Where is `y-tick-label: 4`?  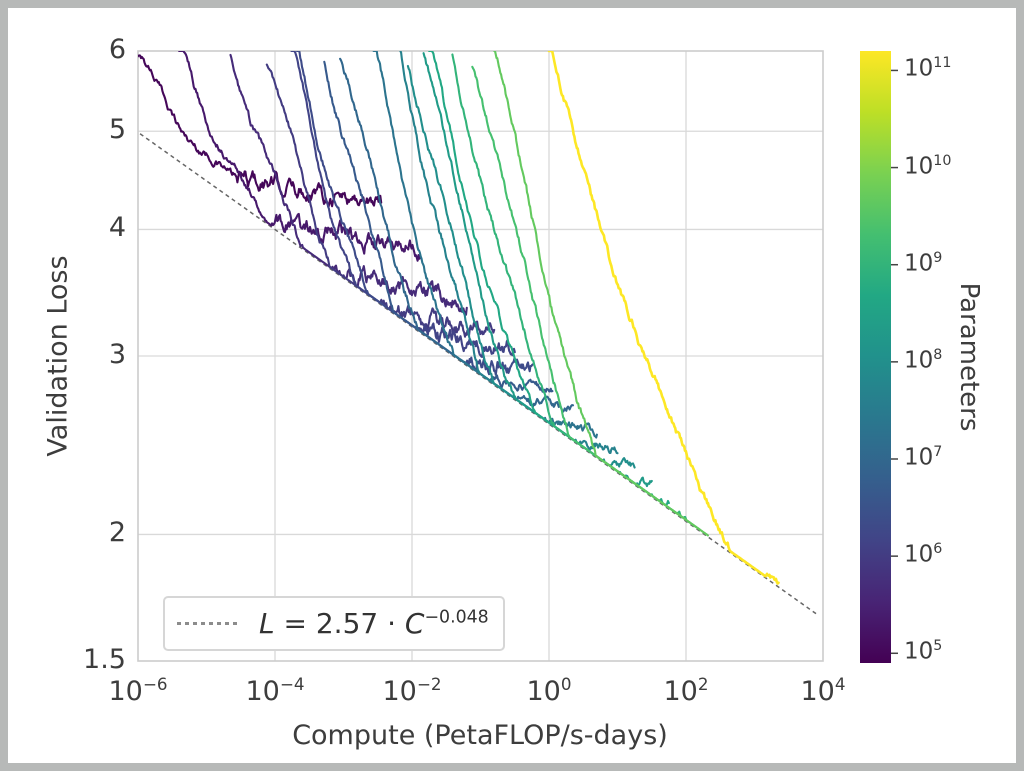 y-tick-label: 4 is located at coordinates (117, 228).